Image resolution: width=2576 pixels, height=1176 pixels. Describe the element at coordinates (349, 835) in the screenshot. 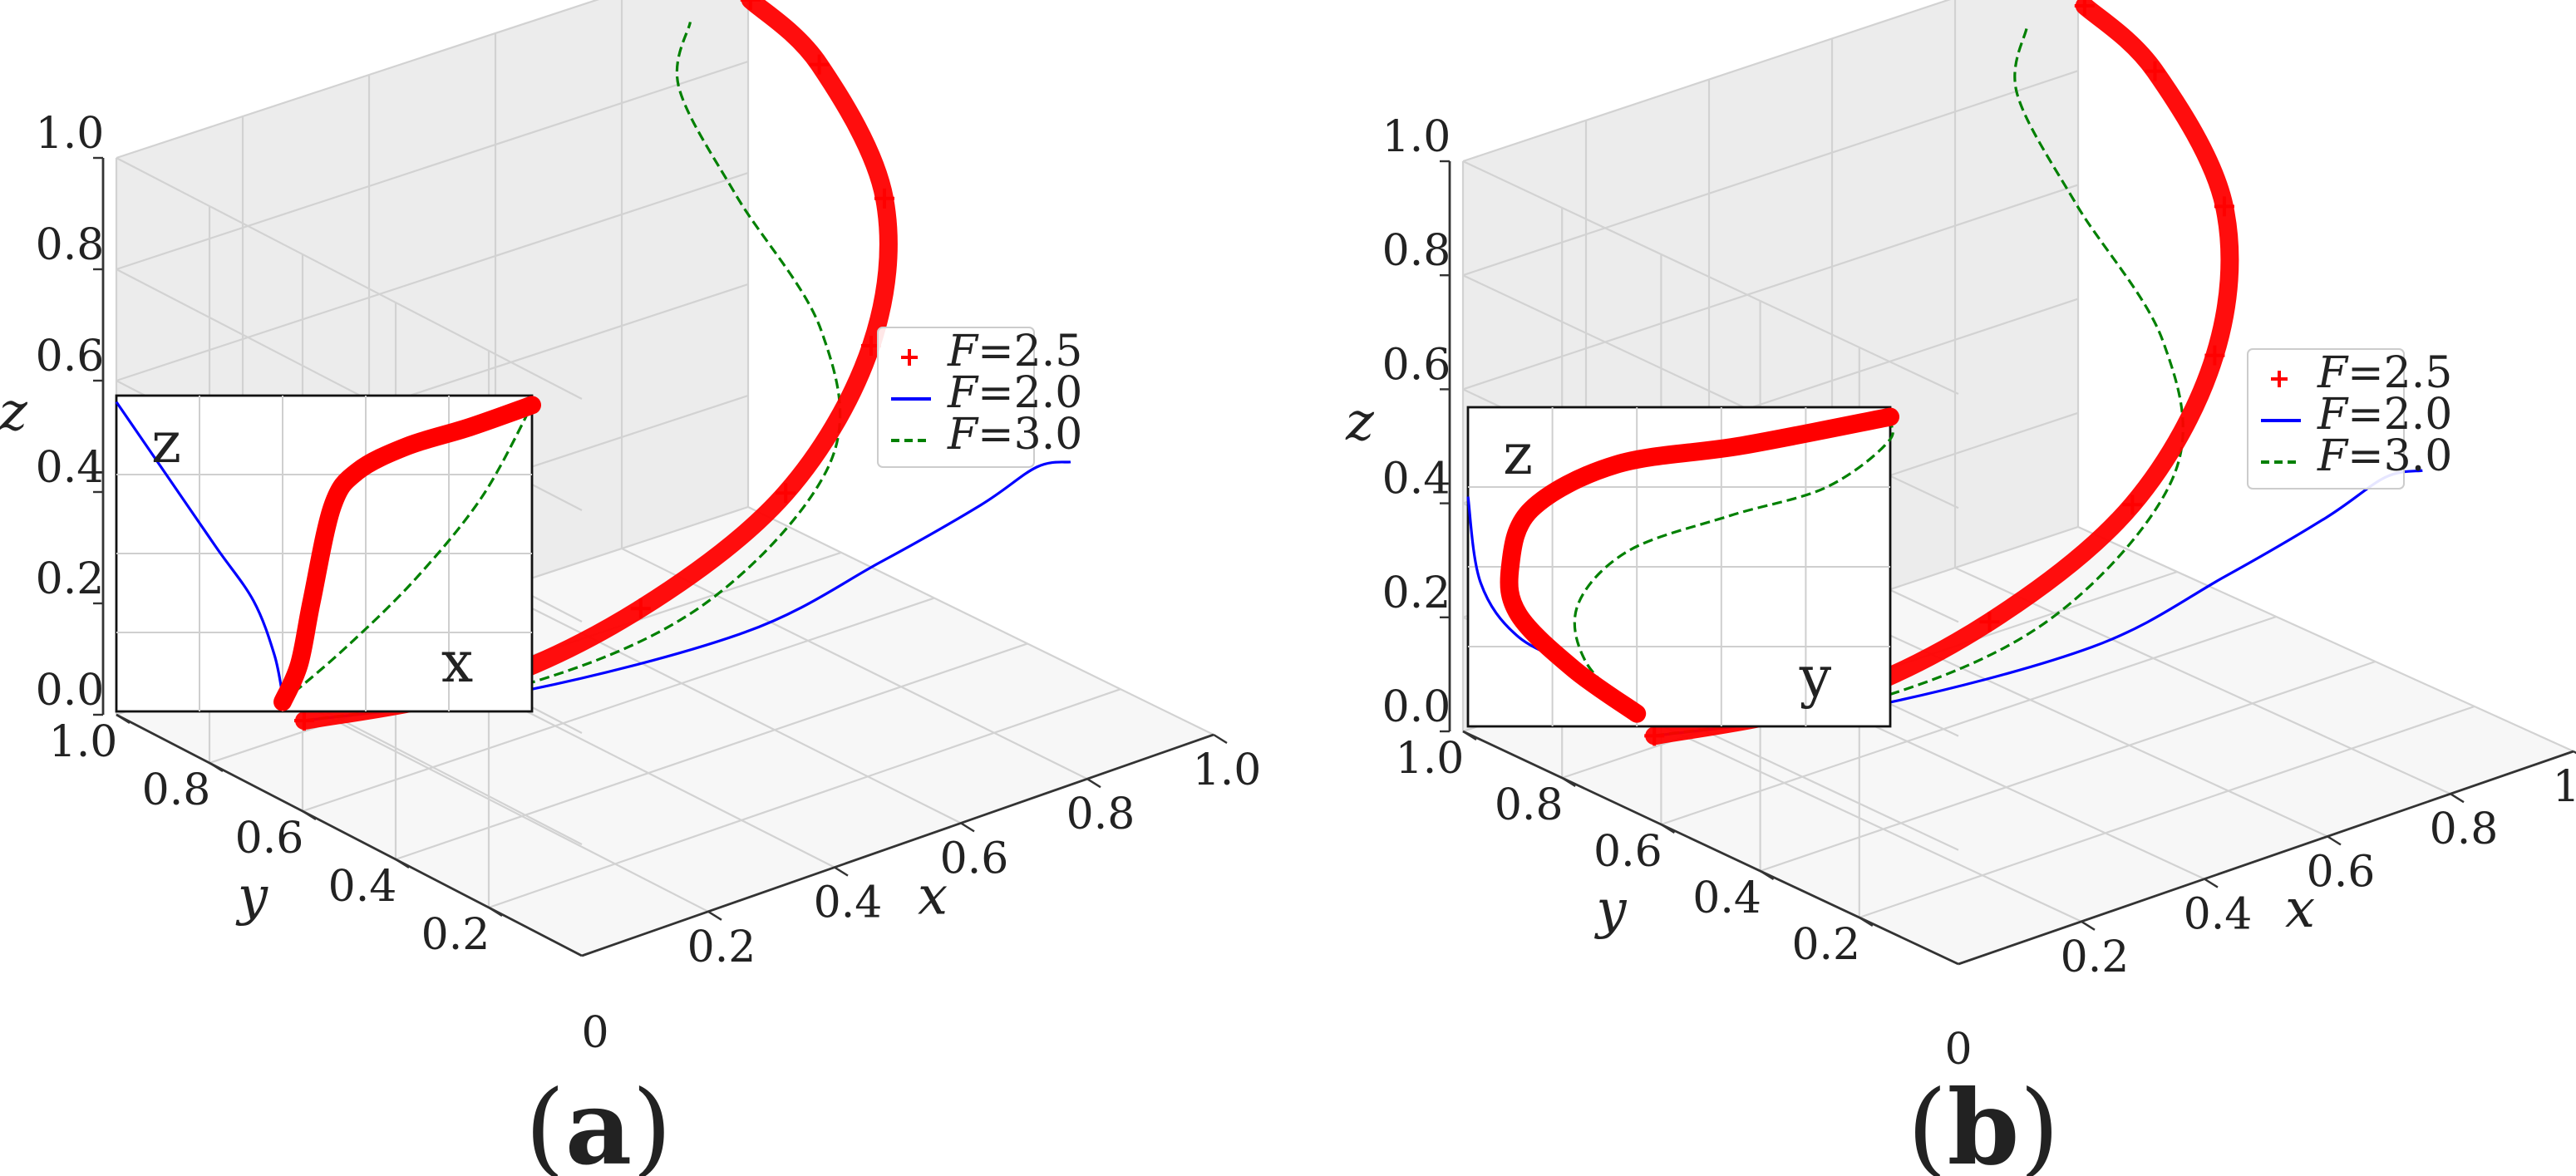

I see `y-axis-line` at that location.